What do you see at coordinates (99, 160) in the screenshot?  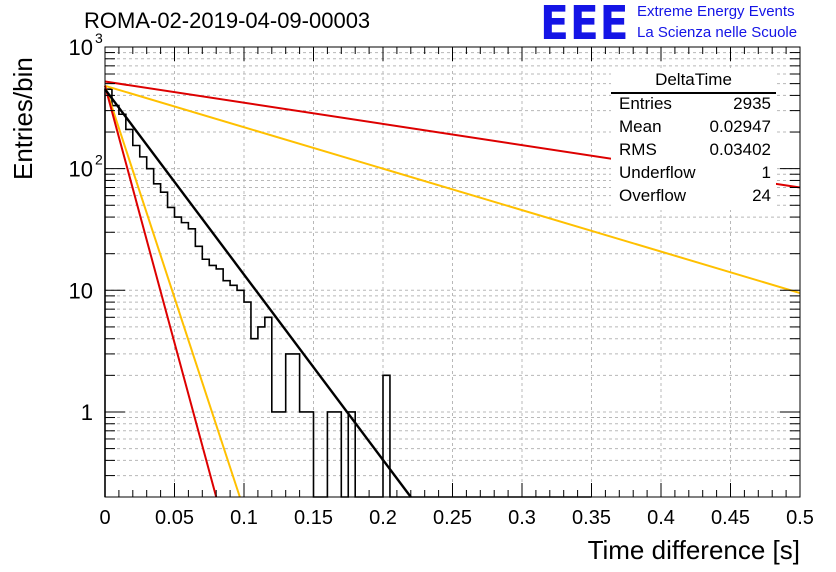 I see `y-tick-exponent: 2` at bounding box center [99, 160].